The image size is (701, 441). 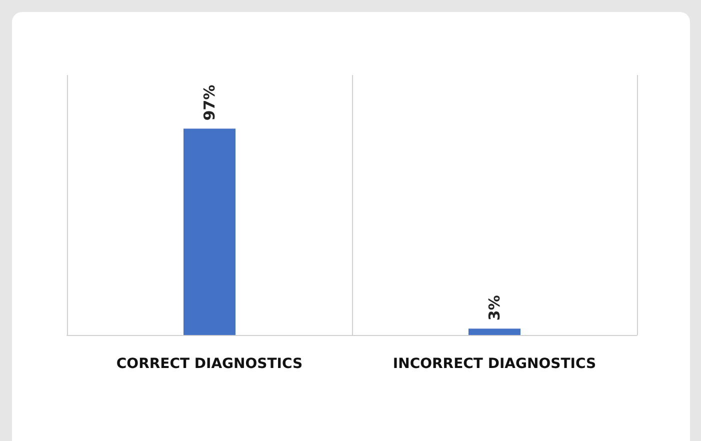 I want to click on data-label: 3%, so click(x=495, y=308).